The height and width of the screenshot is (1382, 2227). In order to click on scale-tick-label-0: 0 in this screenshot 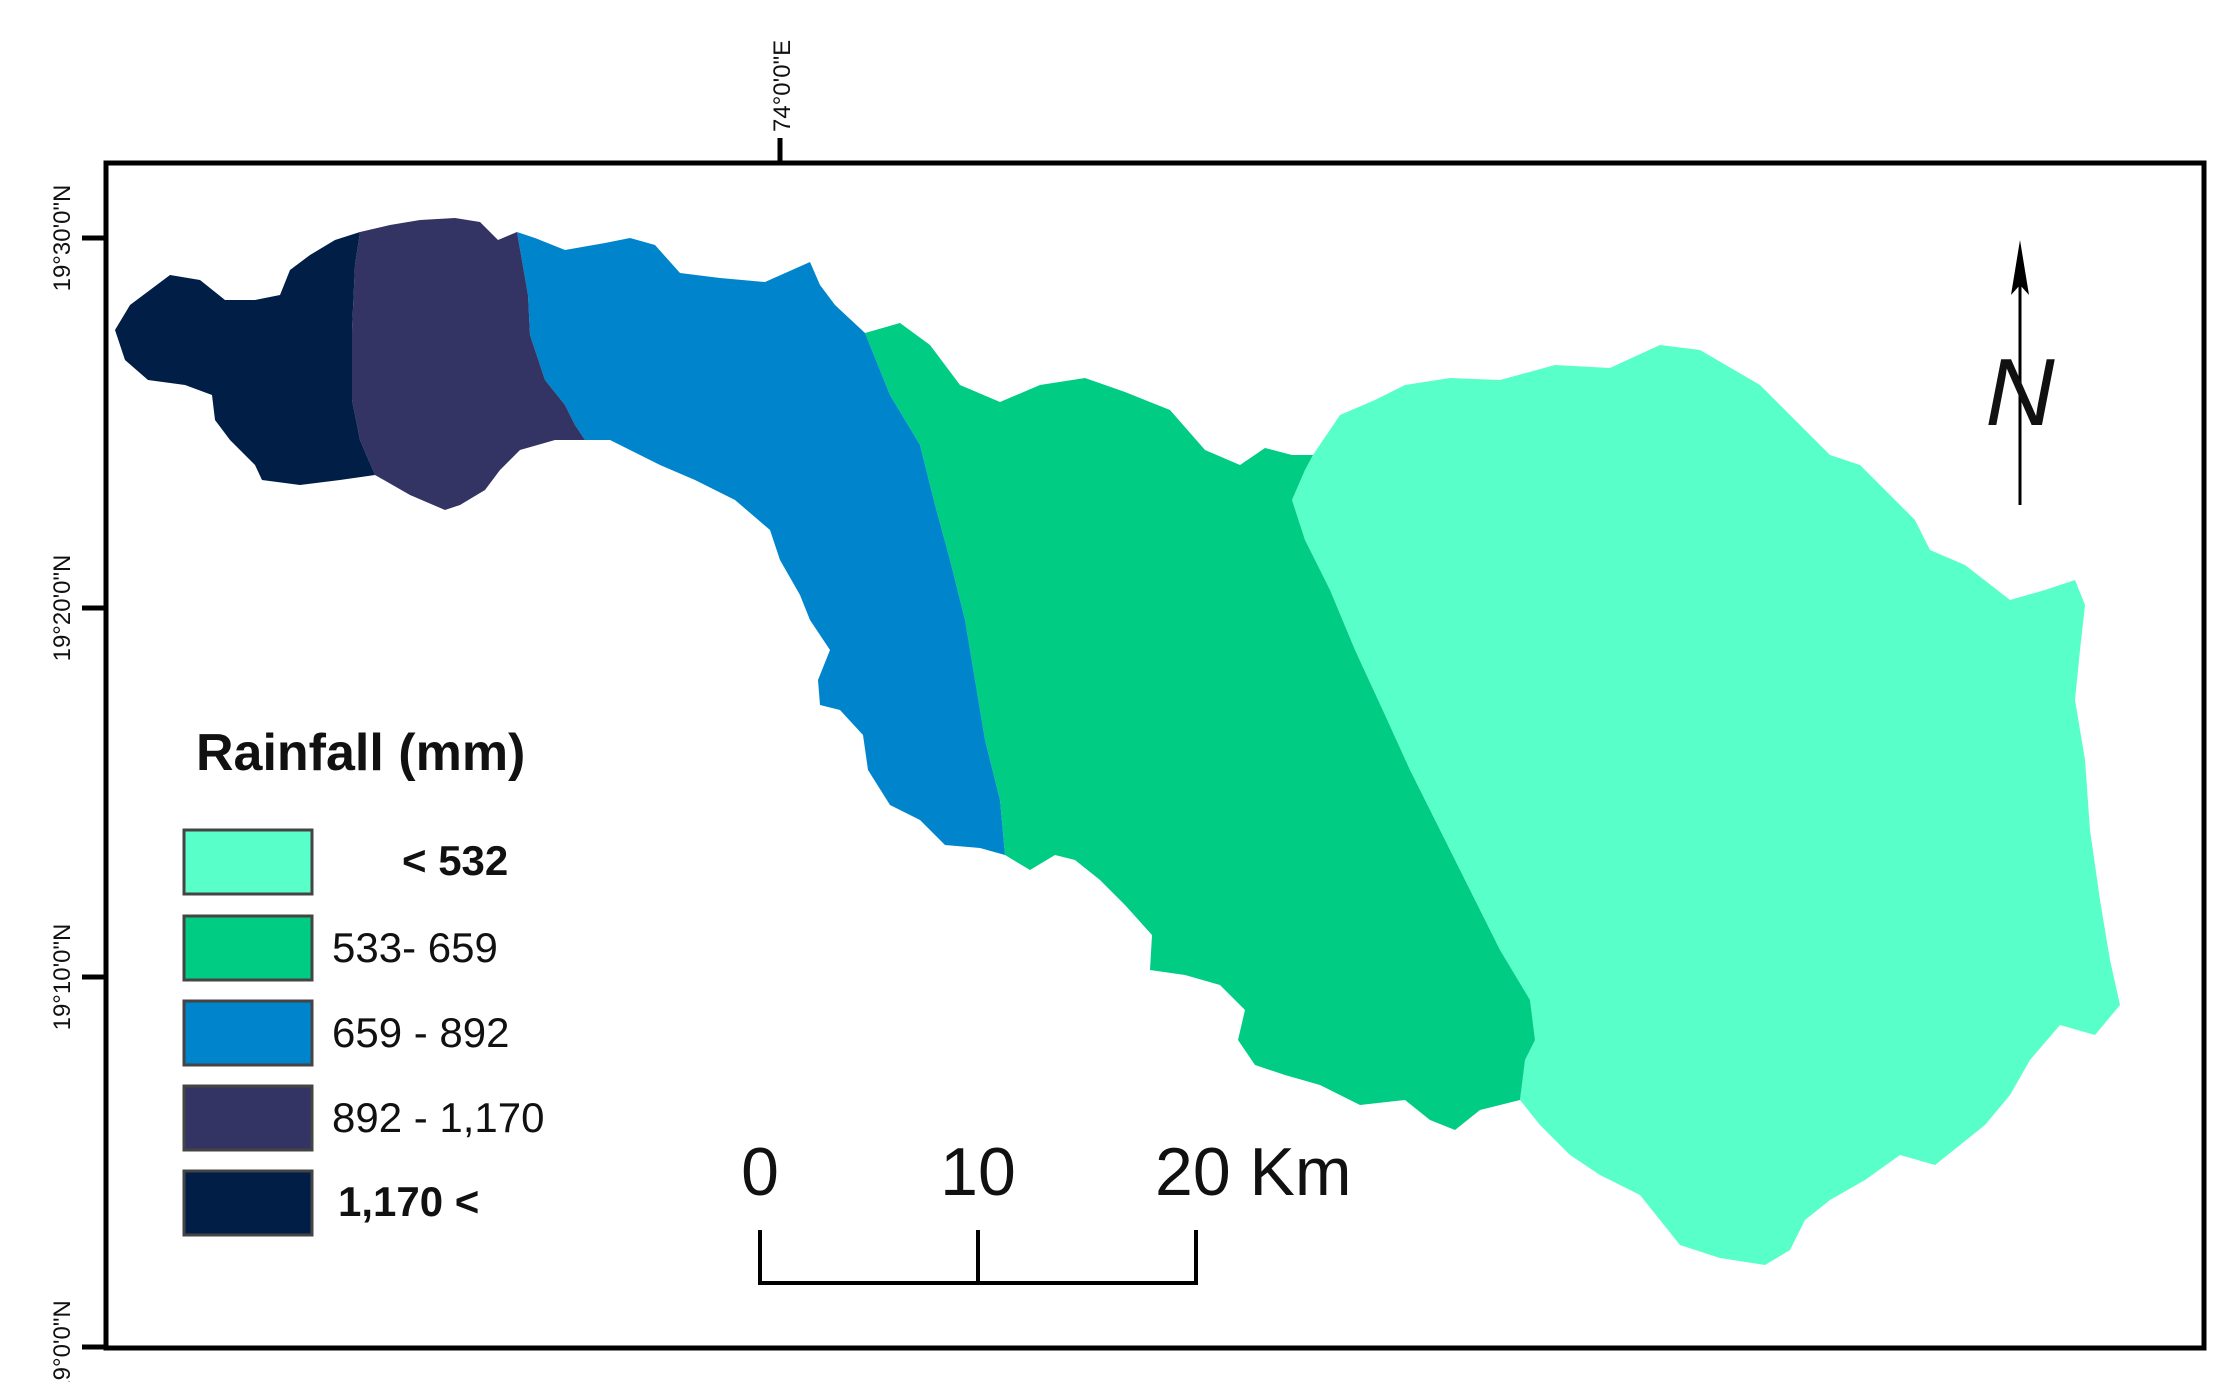, I will do `click(760, 1172)`.